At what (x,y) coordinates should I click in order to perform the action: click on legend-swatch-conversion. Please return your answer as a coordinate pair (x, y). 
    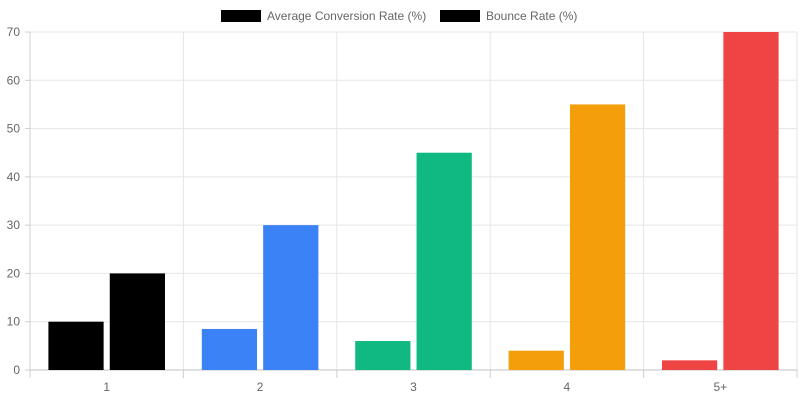
    Looking at the image, I should click on (241, 16).